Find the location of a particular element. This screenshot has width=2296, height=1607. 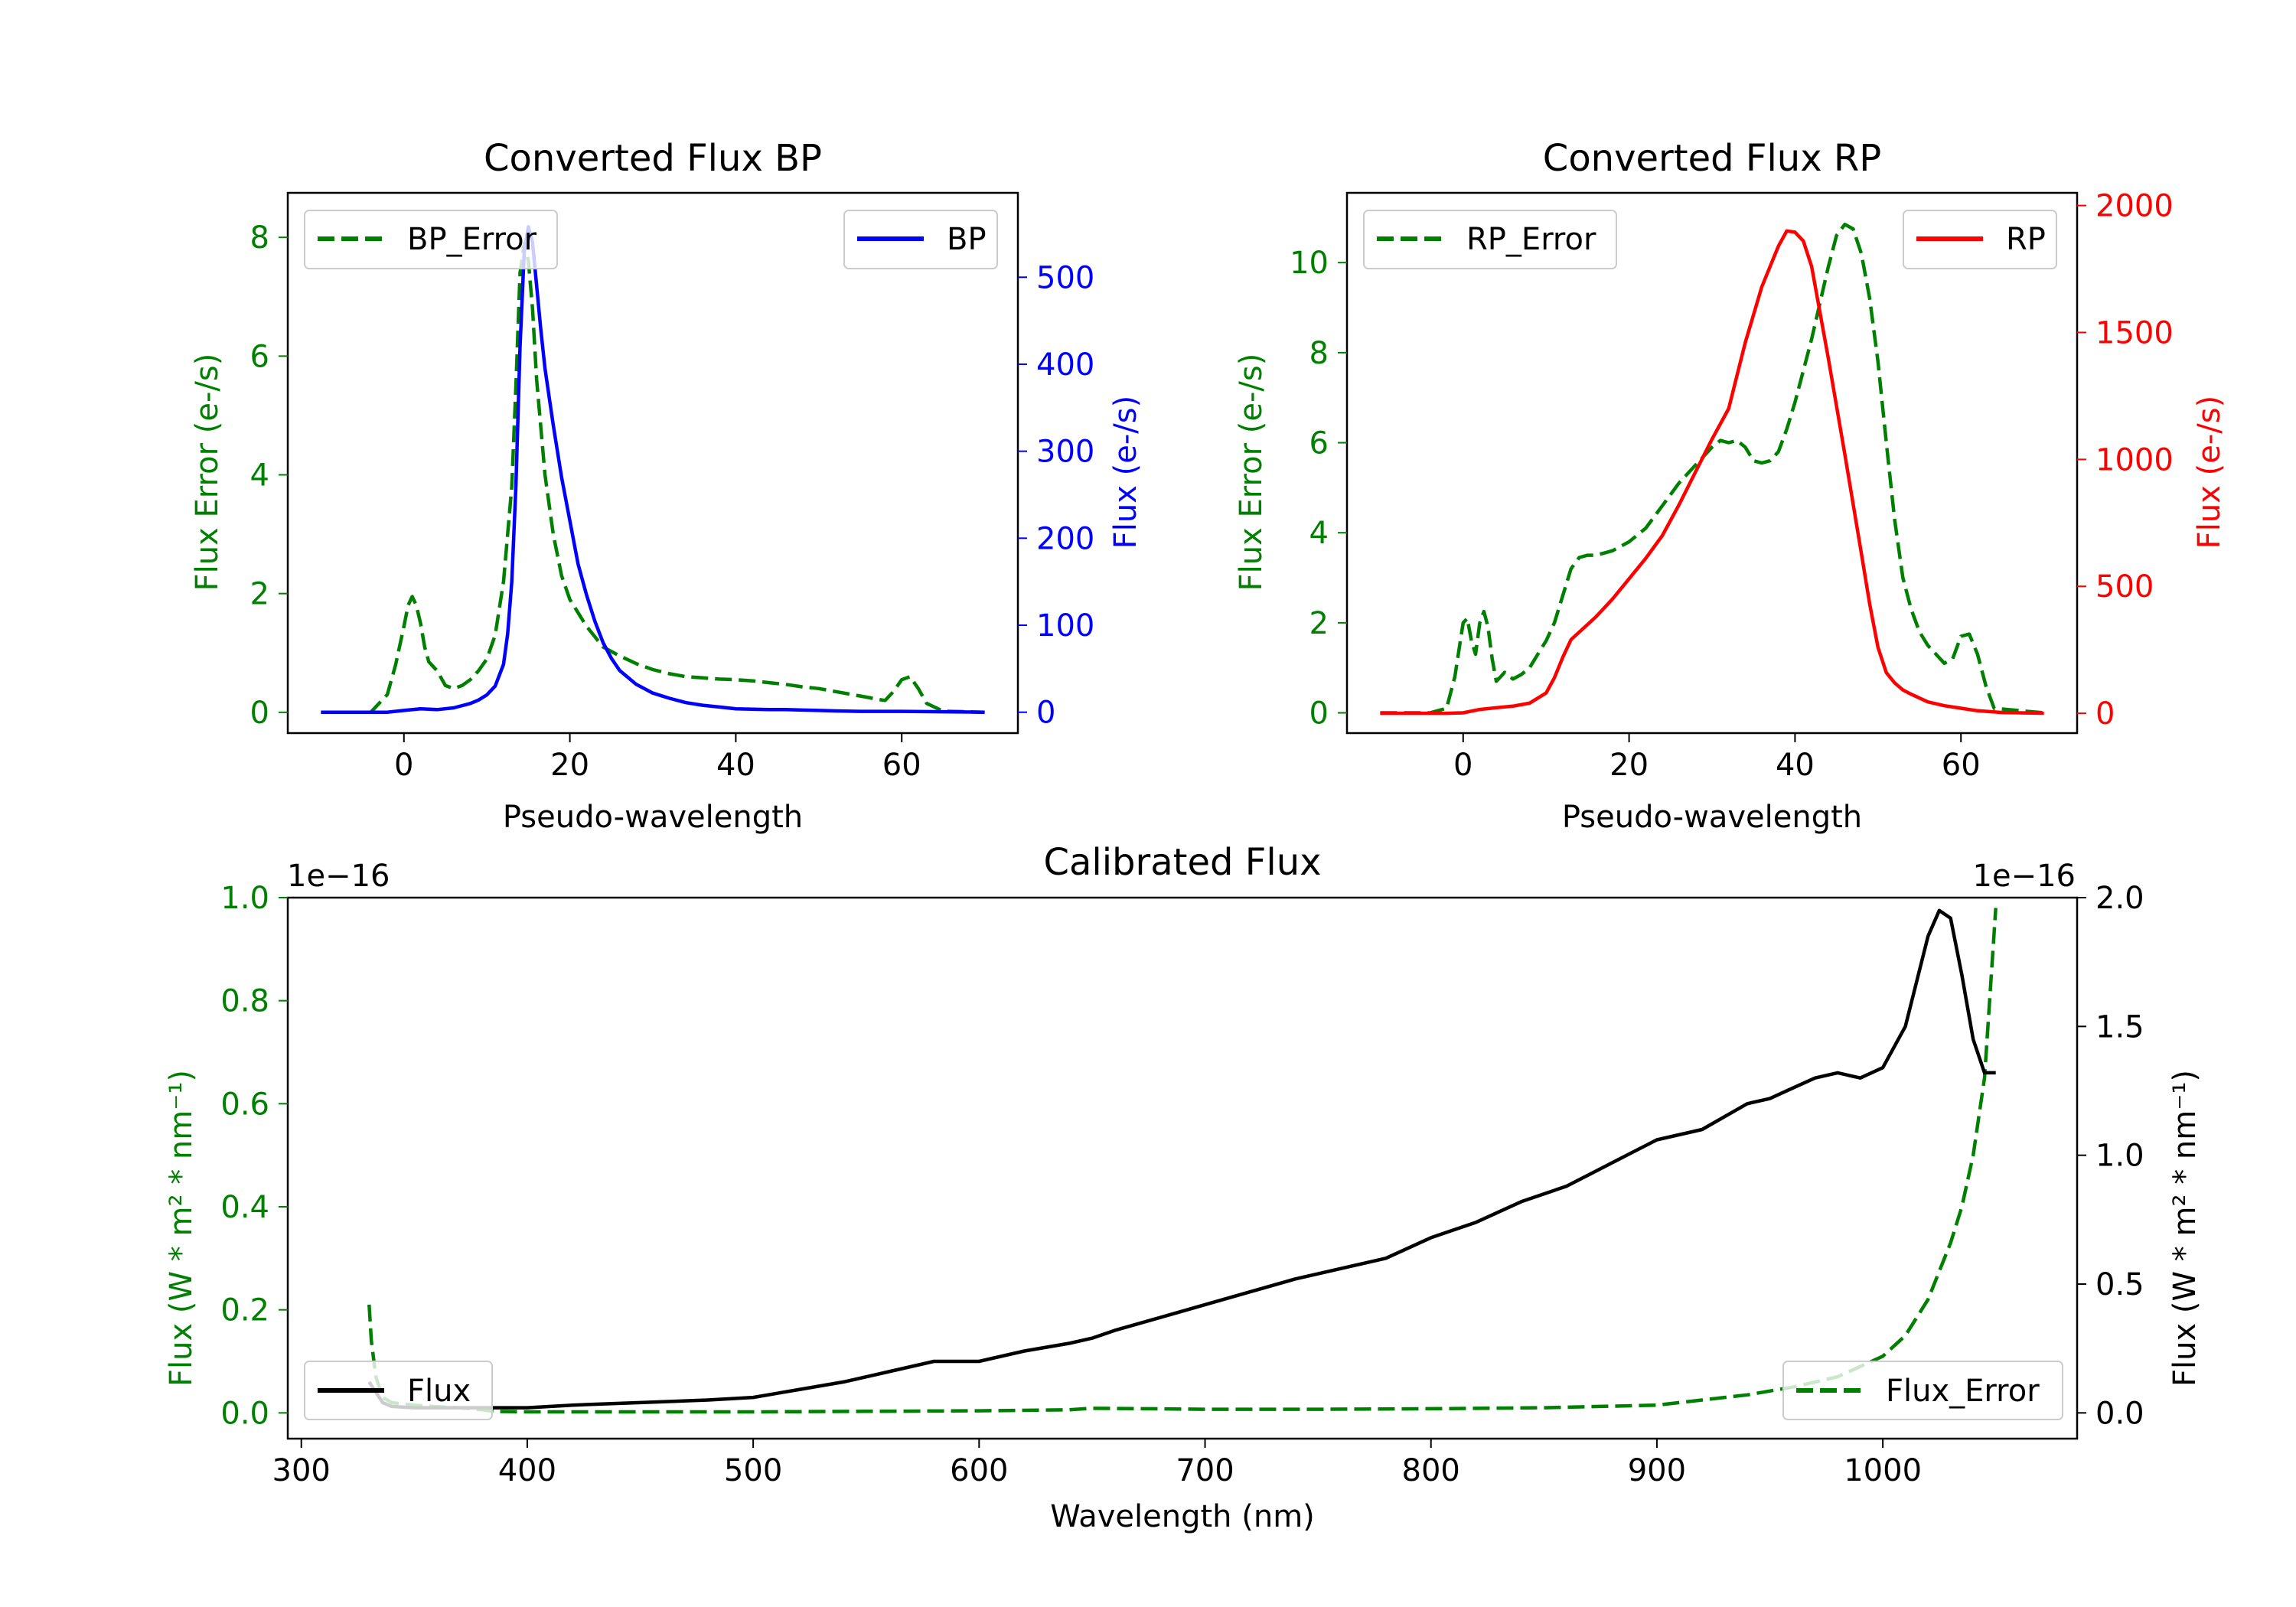

calibrated-ytick-right-label: 2.0 is located at coordinates (2119, 899).